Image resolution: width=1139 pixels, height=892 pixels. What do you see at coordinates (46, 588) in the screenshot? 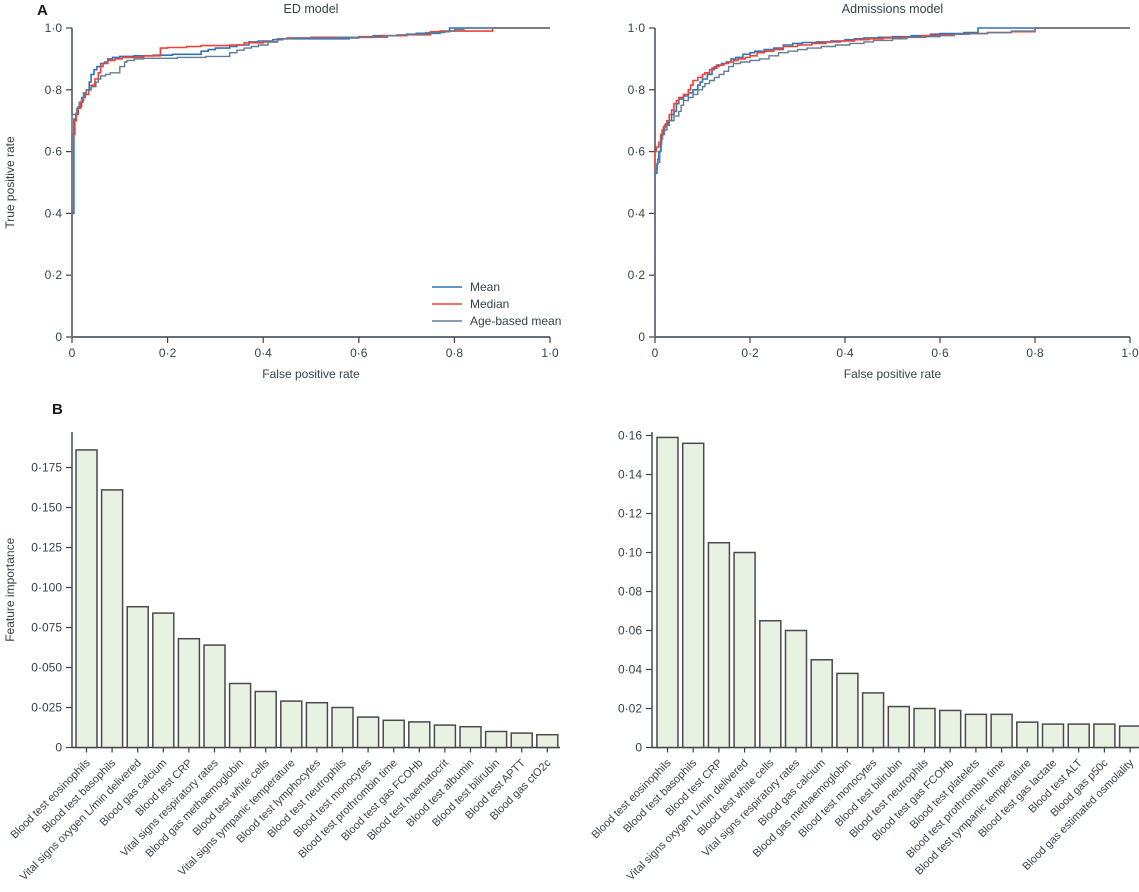
I see `y-tick-label: 0·100` at bounding box center [46, 588].